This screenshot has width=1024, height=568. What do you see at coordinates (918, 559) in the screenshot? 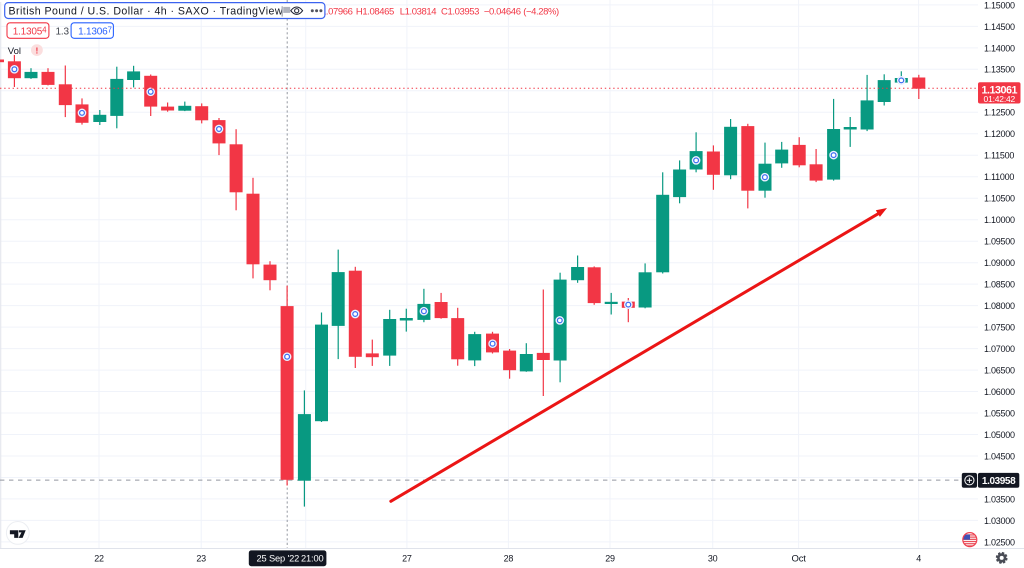
I see `svg-text: 4` at bounding box center [918, 559].